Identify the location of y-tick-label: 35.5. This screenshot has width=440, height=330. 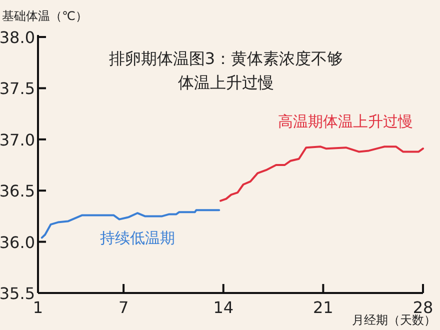
(17, 293).